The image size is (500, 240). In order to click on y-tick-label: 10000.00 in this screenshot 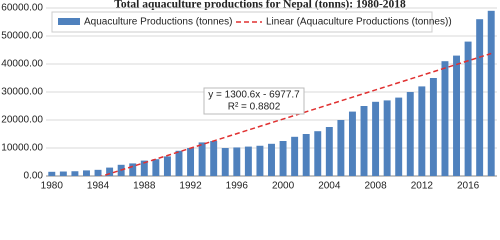, I will do `click(22, 148)`.